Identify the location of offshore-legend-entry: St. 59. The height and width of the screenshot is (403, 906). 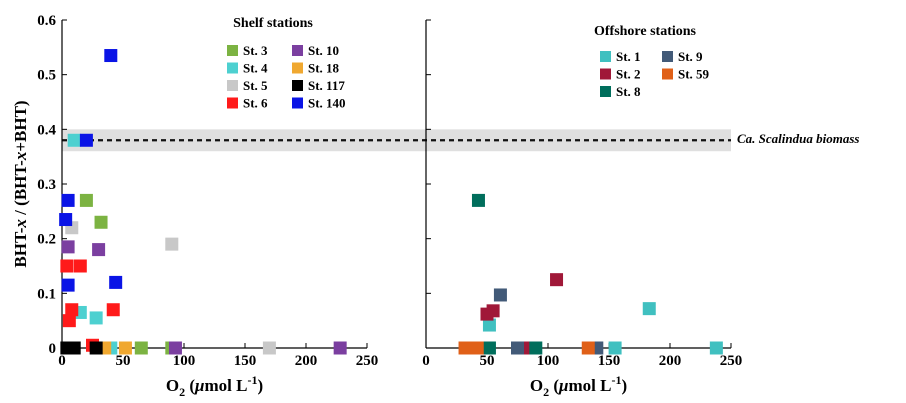
(694, 74).